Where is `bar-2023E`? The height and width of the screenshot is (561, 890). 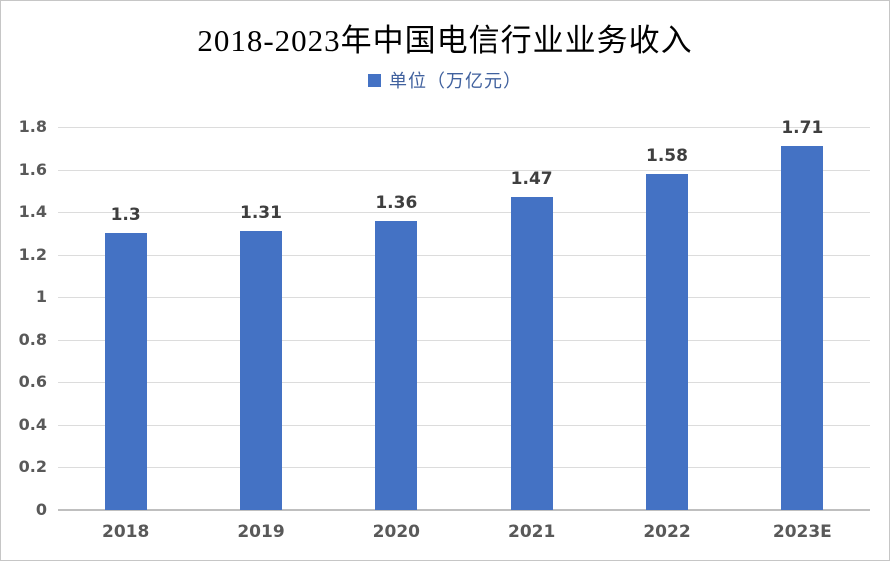
bar-2023E is located at coordinates (802, 328).